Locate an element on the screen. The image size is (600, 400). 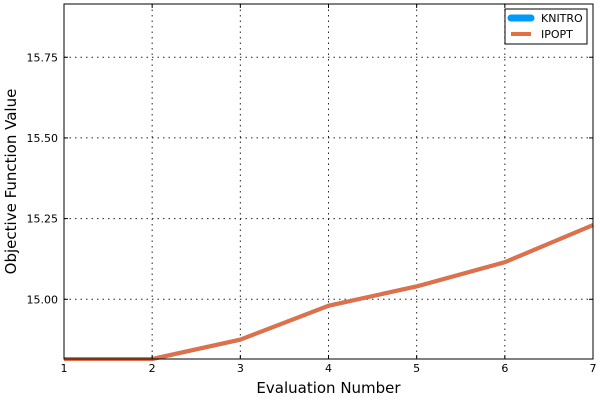
x-tick-label: 7 is located at coordinates (593, 368).